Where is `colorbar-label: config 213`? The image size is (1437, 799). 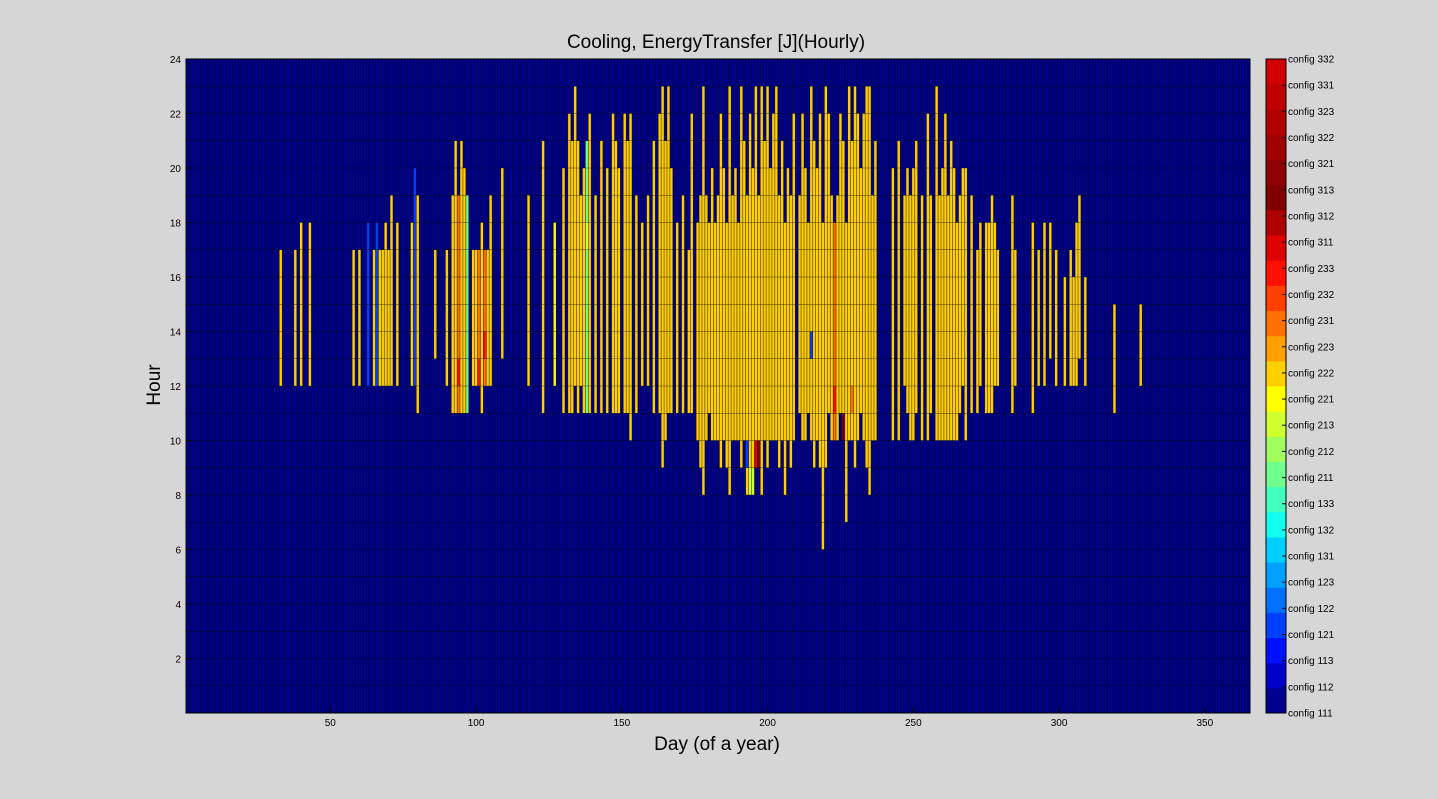
colorbar-label: config 213 is located at coordinates (1311, 426).